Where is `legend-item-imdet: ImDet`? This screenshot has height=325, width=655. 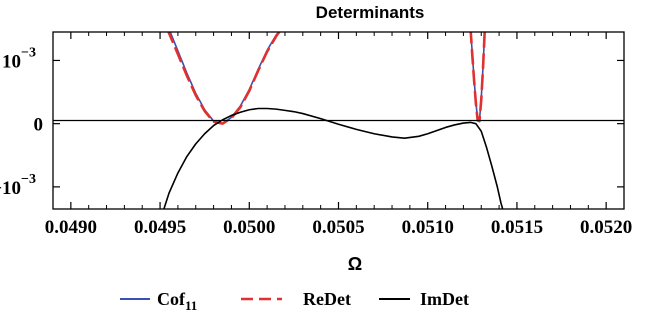 legend-item-imdet: ImDet is located at coordinates (424, 299).